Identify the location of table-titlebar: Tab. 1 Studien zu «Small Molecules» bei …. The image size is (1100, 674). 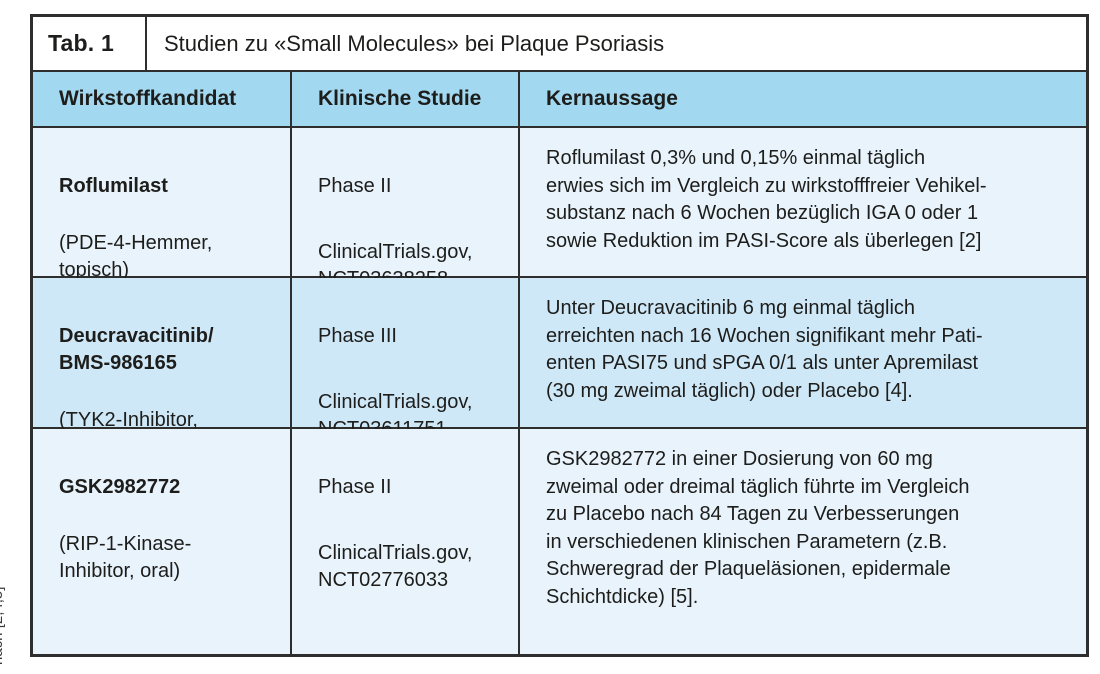
(559, 44).